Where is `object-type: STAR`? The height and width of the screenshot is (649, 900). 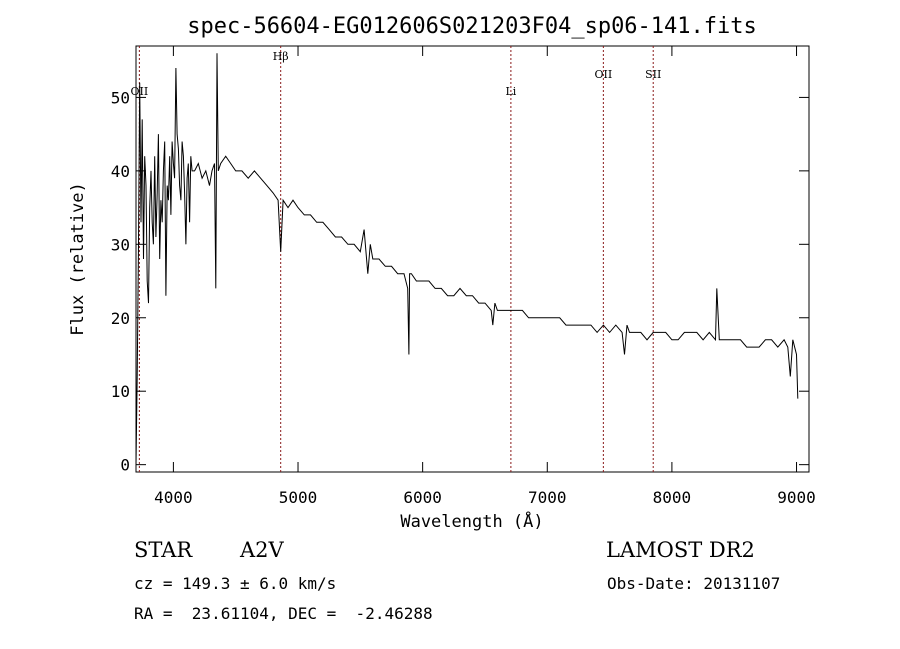
object-type: STAR is located at coordinates (163, 550).